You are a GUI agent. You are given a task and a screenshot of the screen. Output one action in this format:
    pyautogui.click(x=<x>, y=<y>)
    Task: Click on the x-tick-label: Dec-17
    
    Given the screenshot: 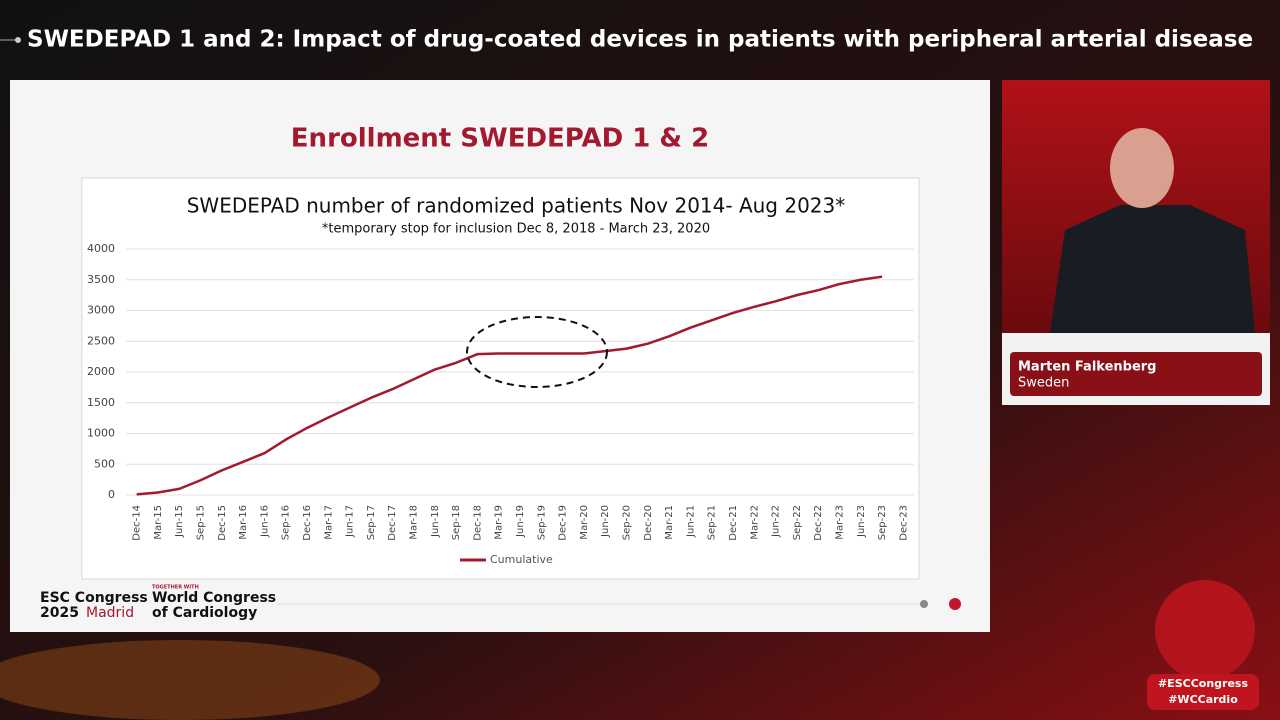 What is the action you would take?
    pyautogui.click(x=392, y=523)
    